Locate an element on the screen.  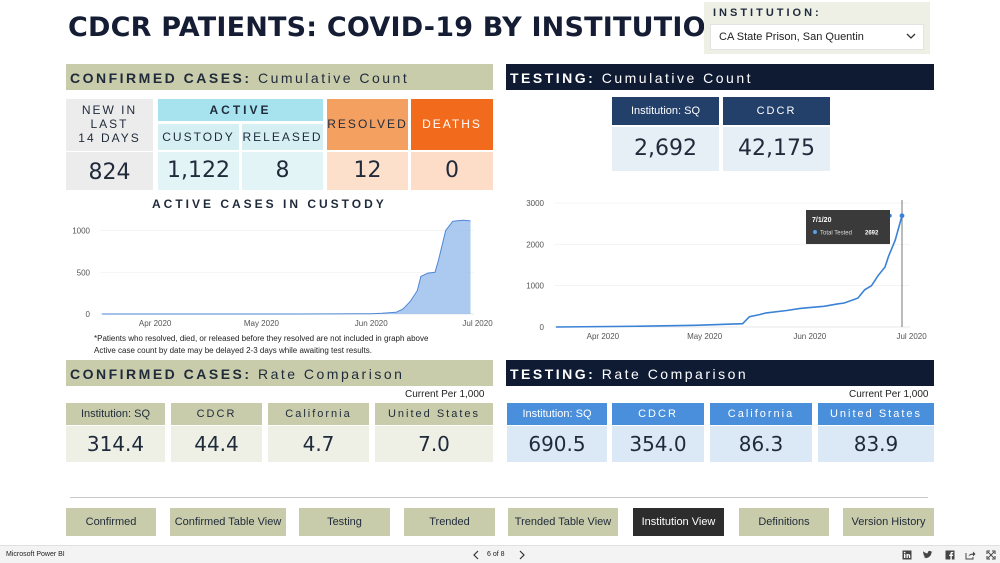
new-cases-value: 824 is located at coordinates (109, 172).